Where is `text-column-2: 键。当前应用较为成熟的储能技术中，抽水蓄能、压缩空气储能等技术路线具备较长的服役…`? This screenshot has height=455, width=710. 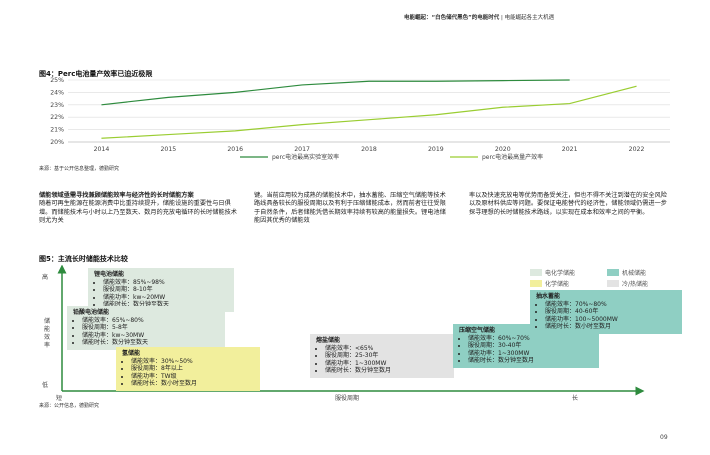 text-column-2: 键。当前应用较为成熟的储能技术中，抽水蓄能、压缩空气储能等技术路线具备较长的服役… is located at coordinates (350, 208).